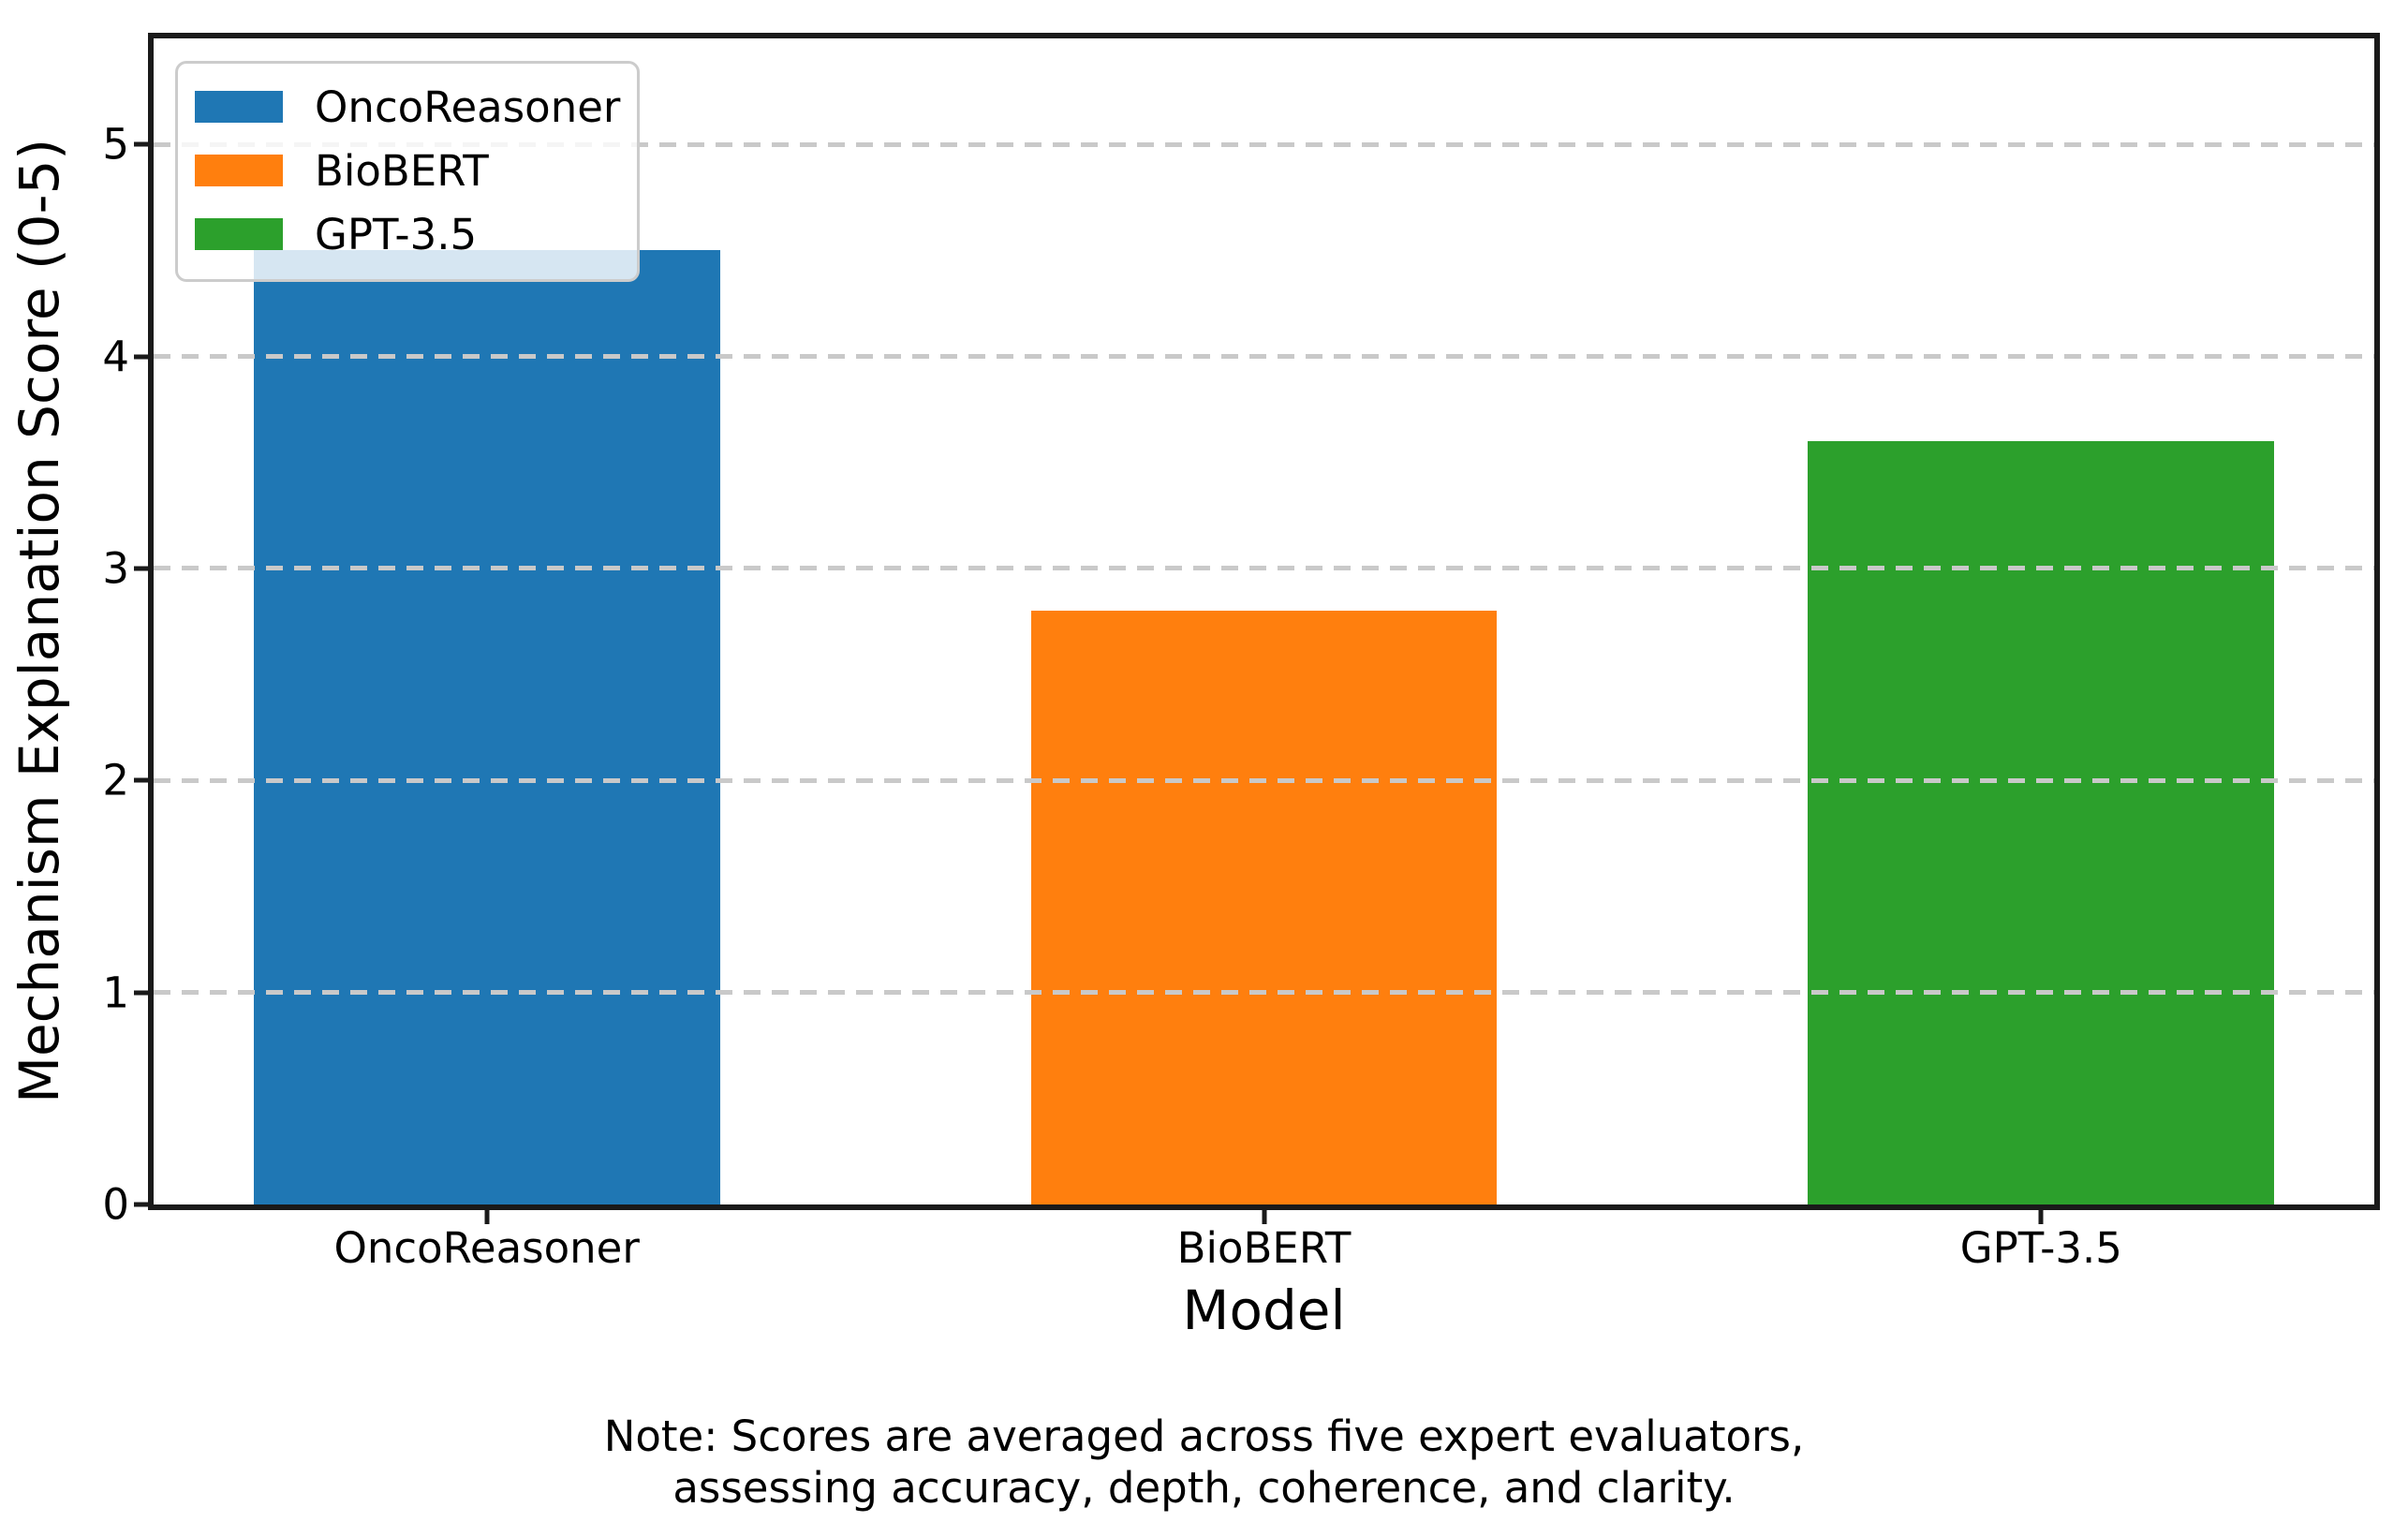 This screenshot has width=2408, height=1522. I want to click on x-tick-label-gpt-3-5: GPT-3.5, so click(2040, 1248).